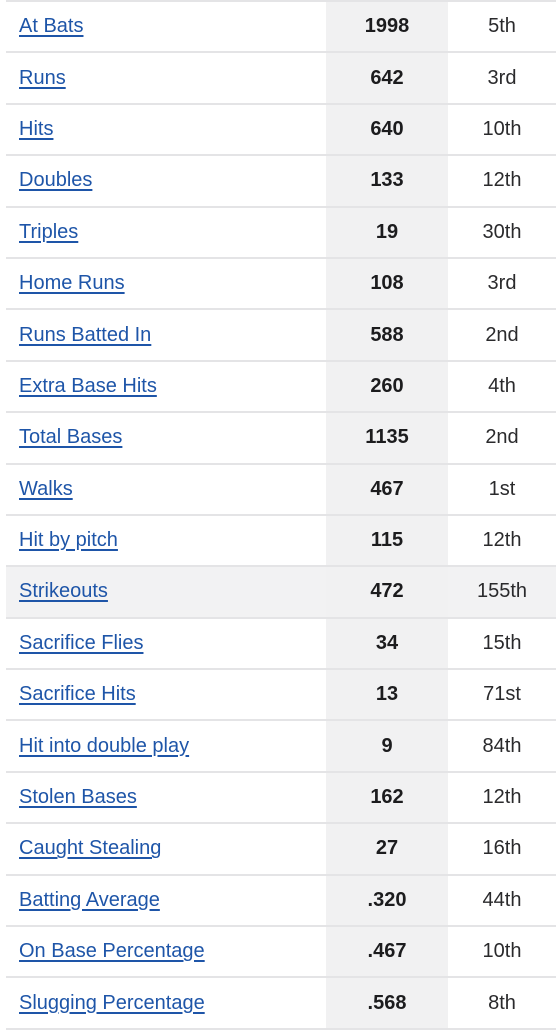 This screenshot has height=1030, width=556. What do you see at coordinates (387, 27) in the screenshot?
I see `stat-value: 1998` at bounding box center [387, 27].